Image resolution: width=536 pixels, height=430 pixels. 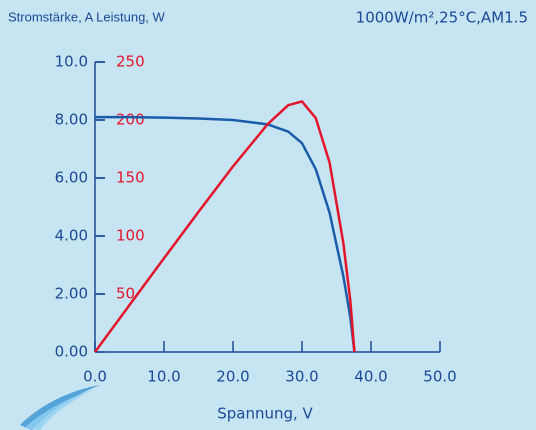 What do you see at coordinates (71, 294) in the screenshot?
I see `y-tick-label: 2.00` at bounding box center [71, 294].